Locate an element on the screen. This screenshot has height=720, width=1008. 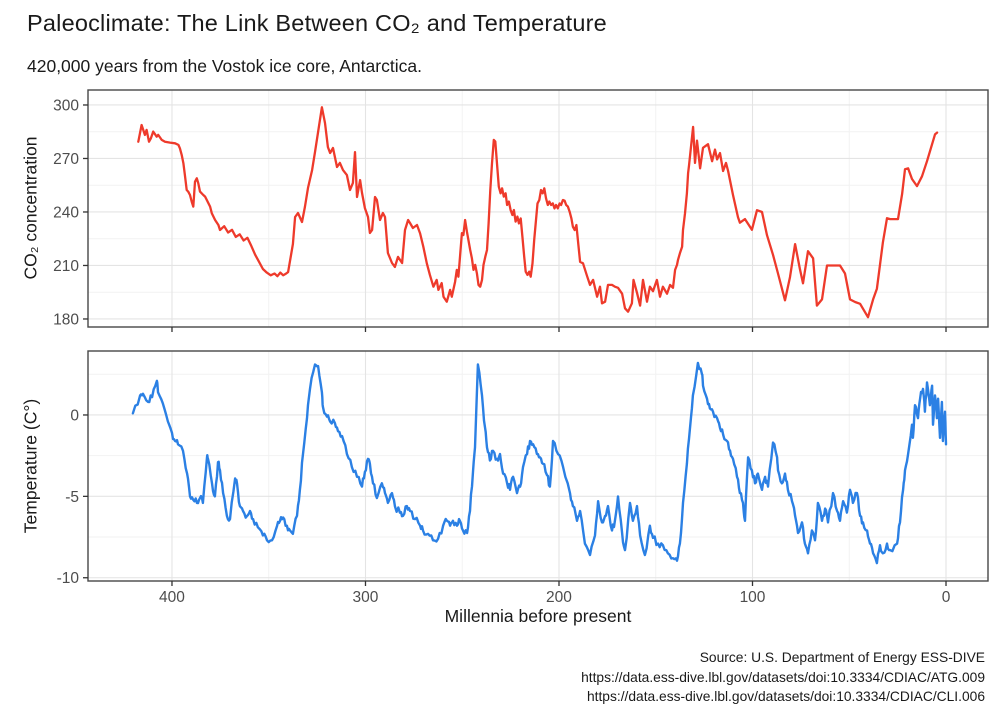
y-tick-label-co2: 270 is located at coordinates (66, 159).